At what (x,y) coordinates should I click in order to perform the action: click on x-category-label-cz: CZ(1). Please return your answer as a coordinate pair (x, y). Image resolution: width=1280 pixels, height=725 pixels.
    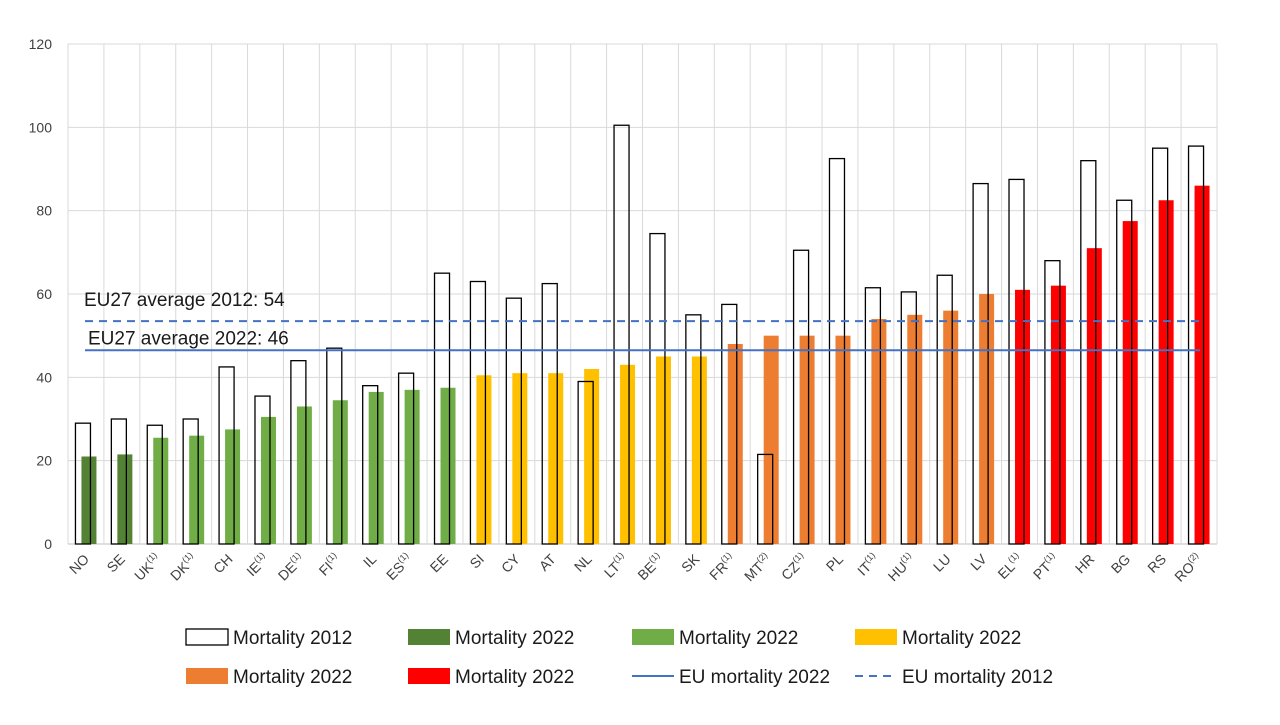
    Looking at the image, I should click on (793, 566).